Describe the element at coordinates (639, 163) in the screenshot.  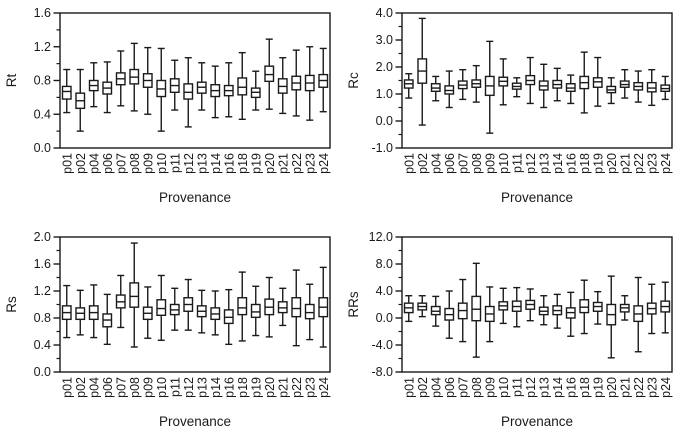
I see `x-tick-label: p22` at that location.